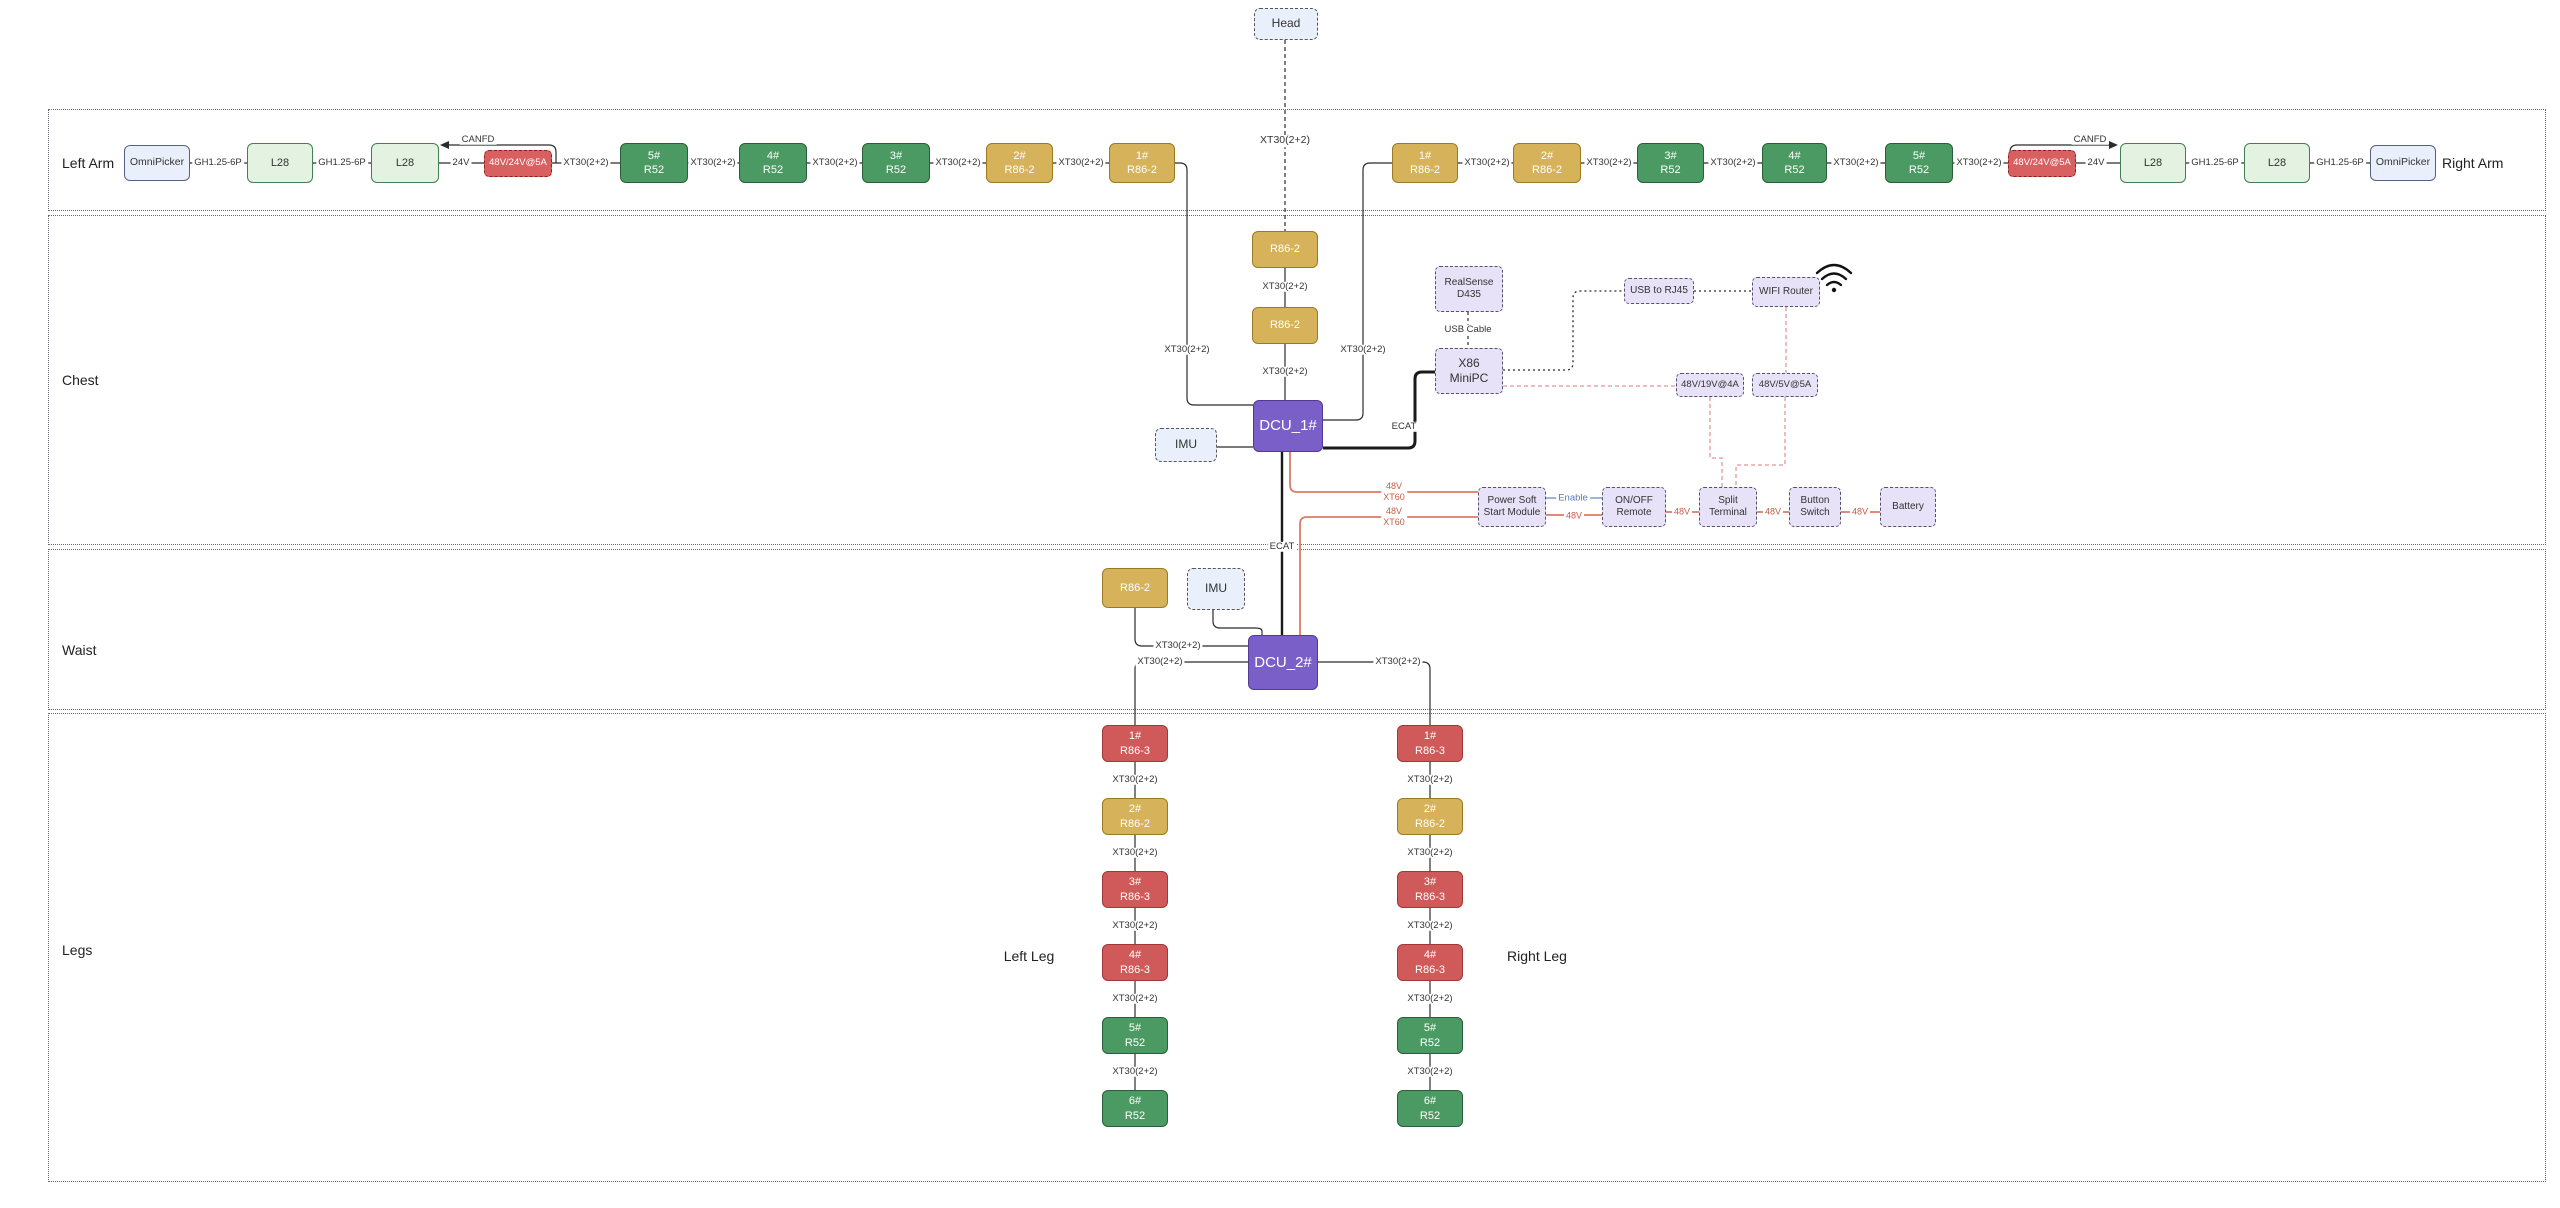 This screenshot has height=1208, width=2560. Describe the element at coordinates (773, 163) in the screenshot. I see `left-arm-joint-4: 4# R52` at that location.